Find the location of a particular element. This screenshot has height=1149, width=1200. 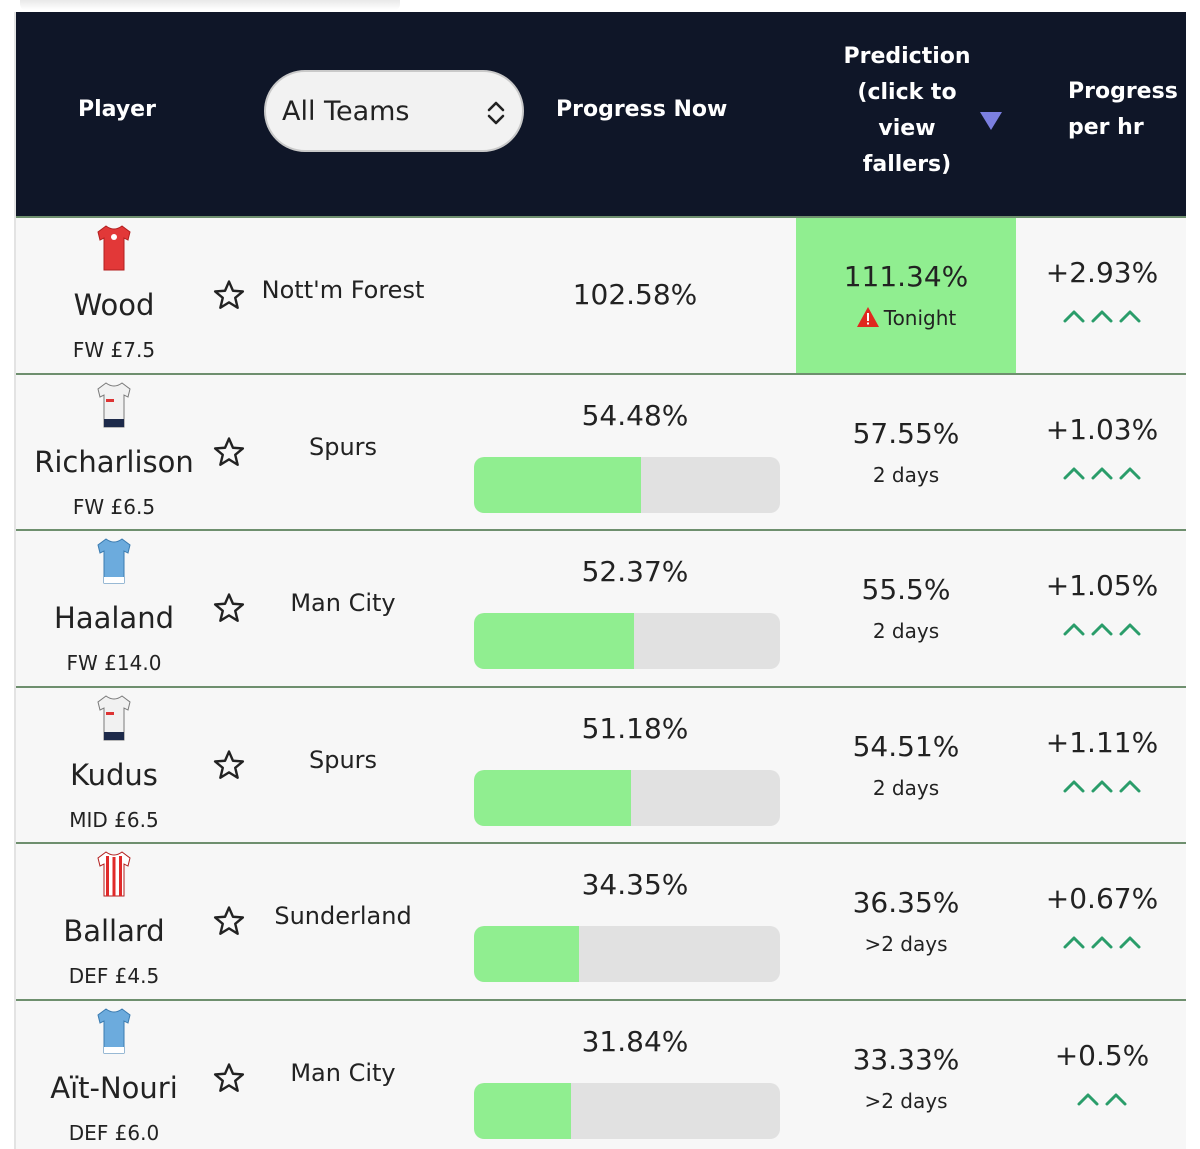

player-name: Aït-Nouri is located at coordinates (114, 1087).